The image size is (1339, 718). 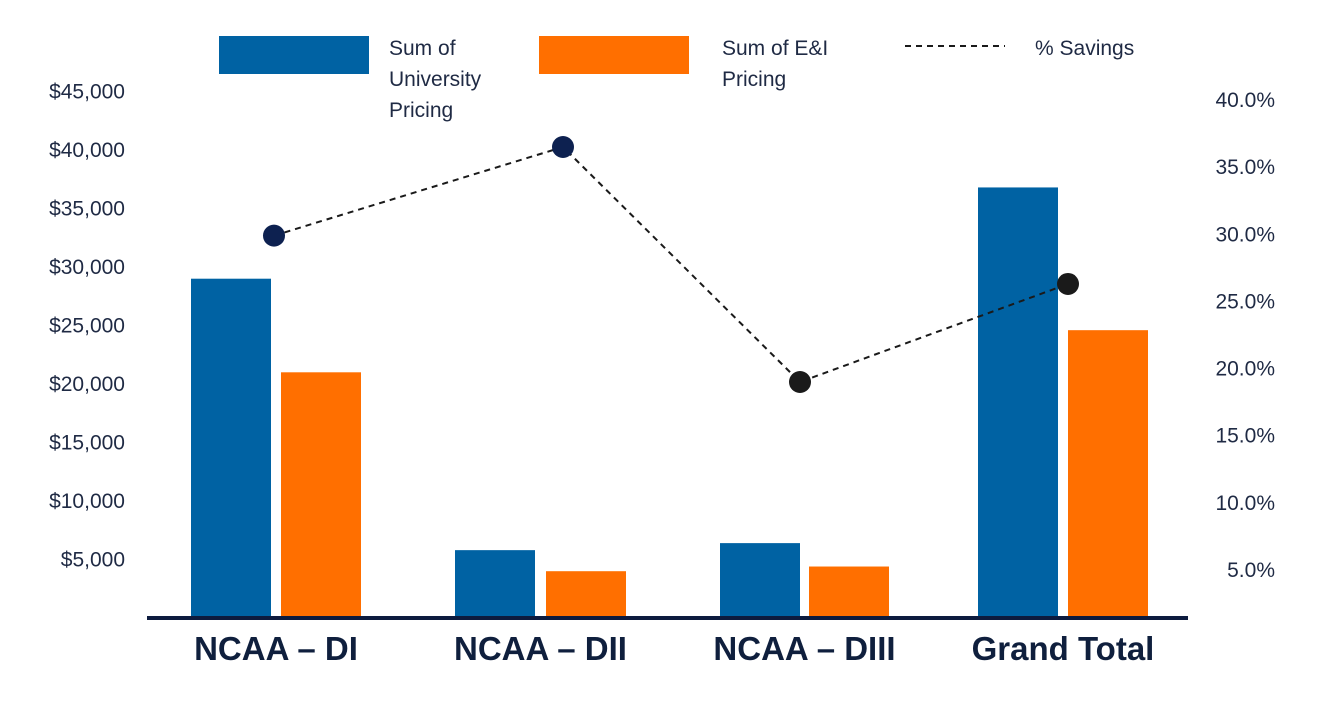 I want to click on legend-swatch-university, so click(x=294, y=55).